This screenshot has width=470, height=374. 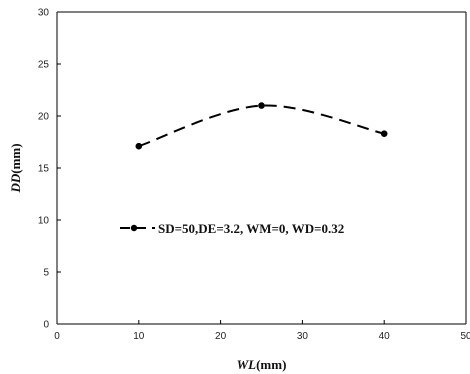 What do you see at coordinates (221, 336) in the screenshot?
I see `x-tick-label: 20` at bounding box center [221, 336].